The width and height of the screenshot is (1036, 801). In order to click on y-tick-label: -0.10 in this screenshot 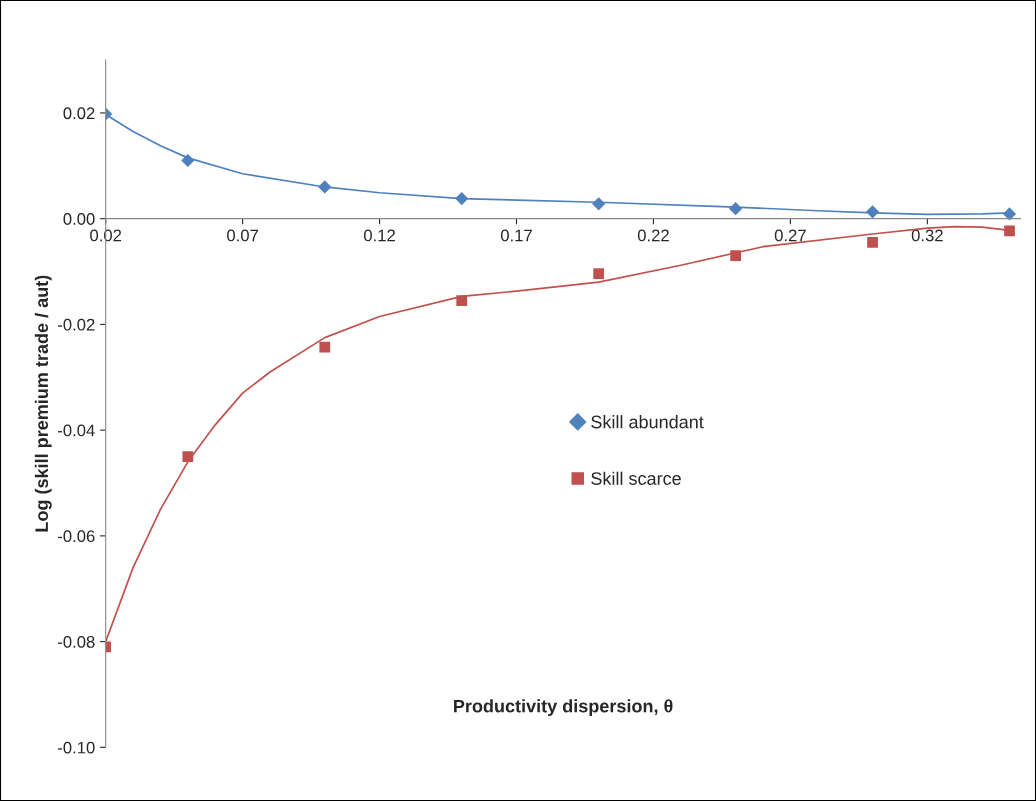, I will do `click(76, 747)`.